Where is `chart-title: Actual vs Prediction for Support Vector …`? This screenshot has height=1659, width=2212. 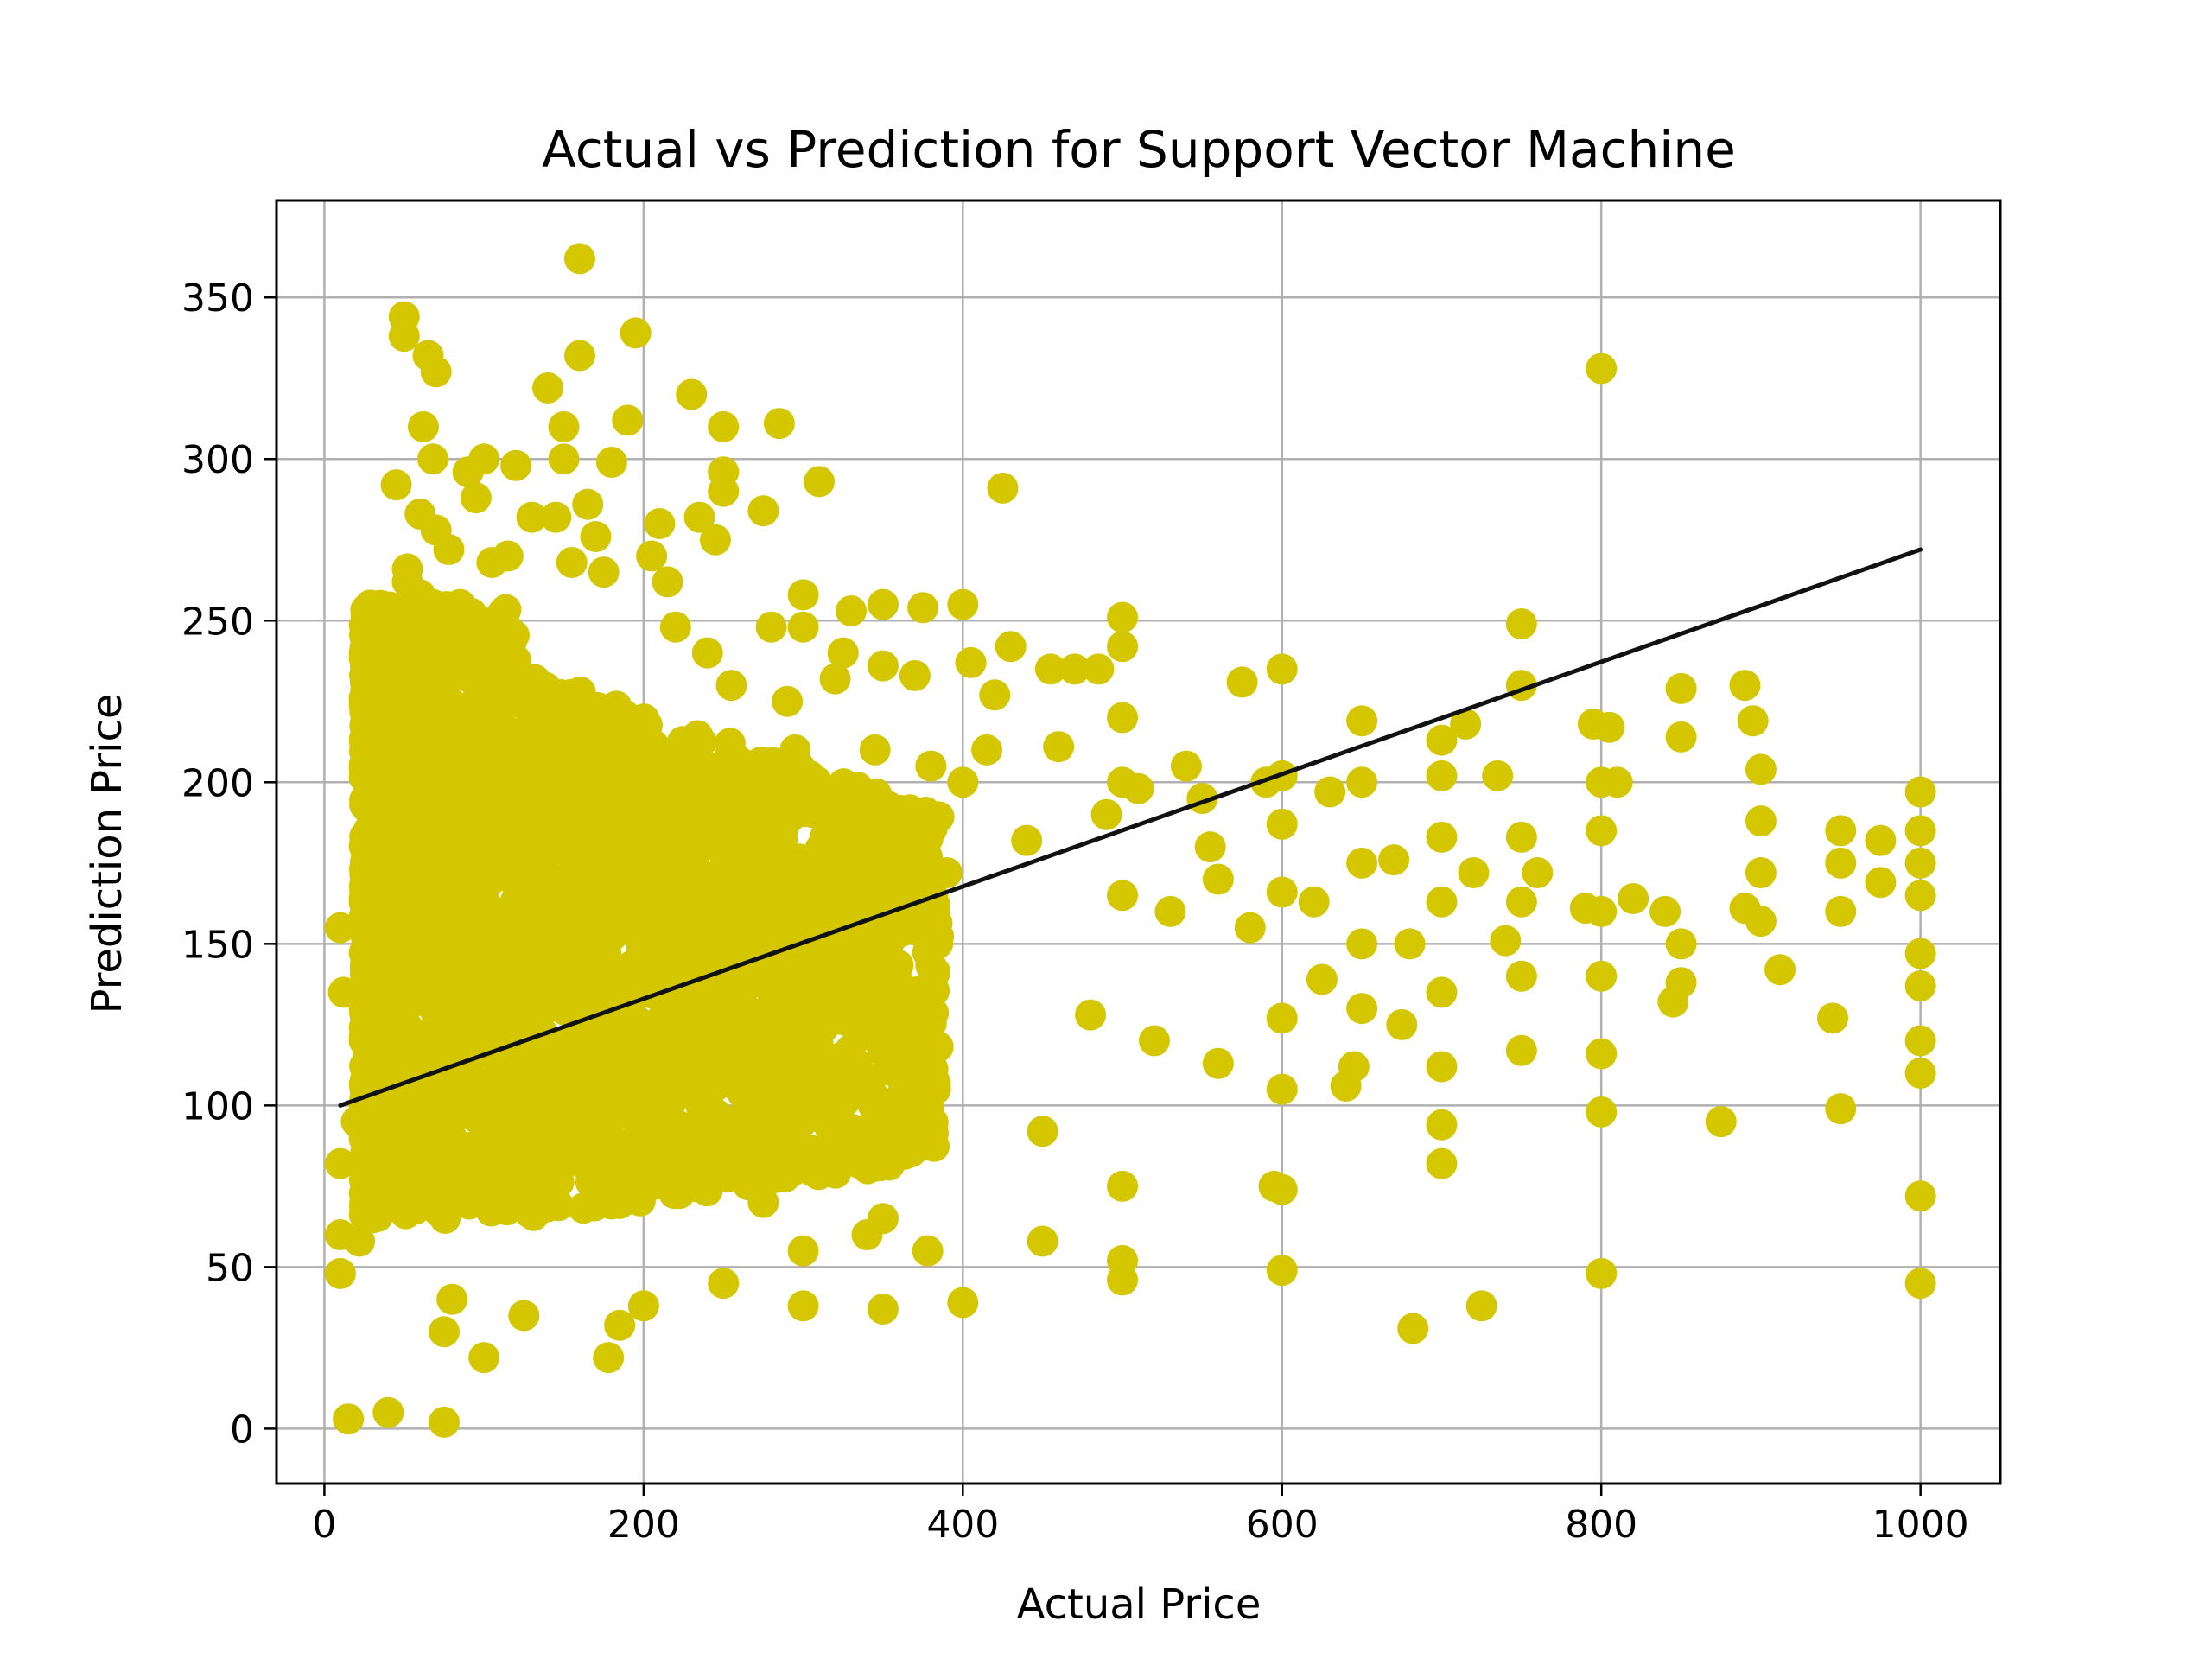 chart-title: Actual vs Prediction for Support Vector … is located at coordinates (1139, 149).